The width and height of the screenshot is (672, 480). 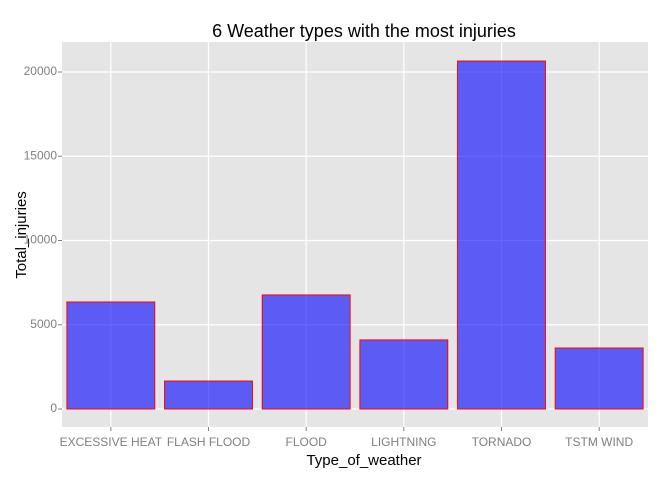 I want to click on y-tick-label: 20000, so click(x=41, y=71).